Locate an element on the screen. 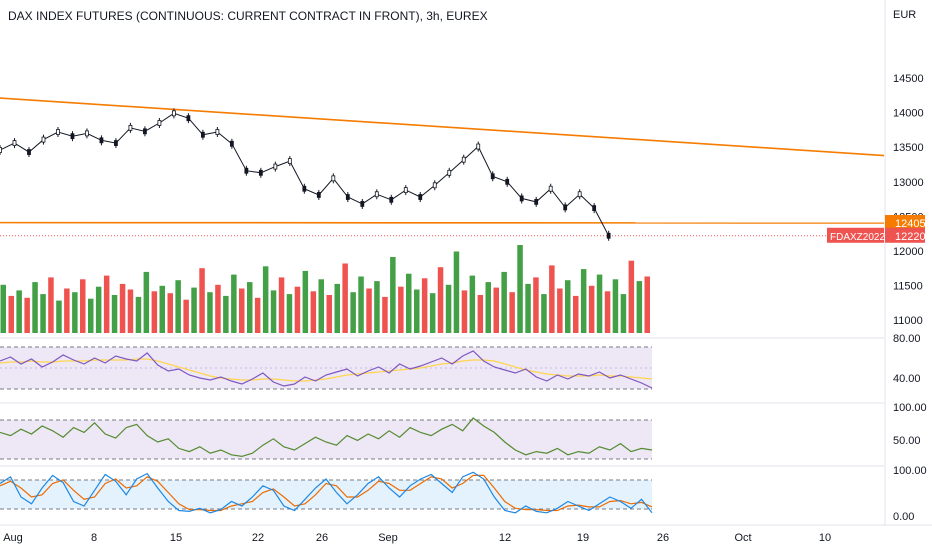 This screenshot has height=555, width=932. price-tick-label: 12000 is located at coordinates (908, 252).